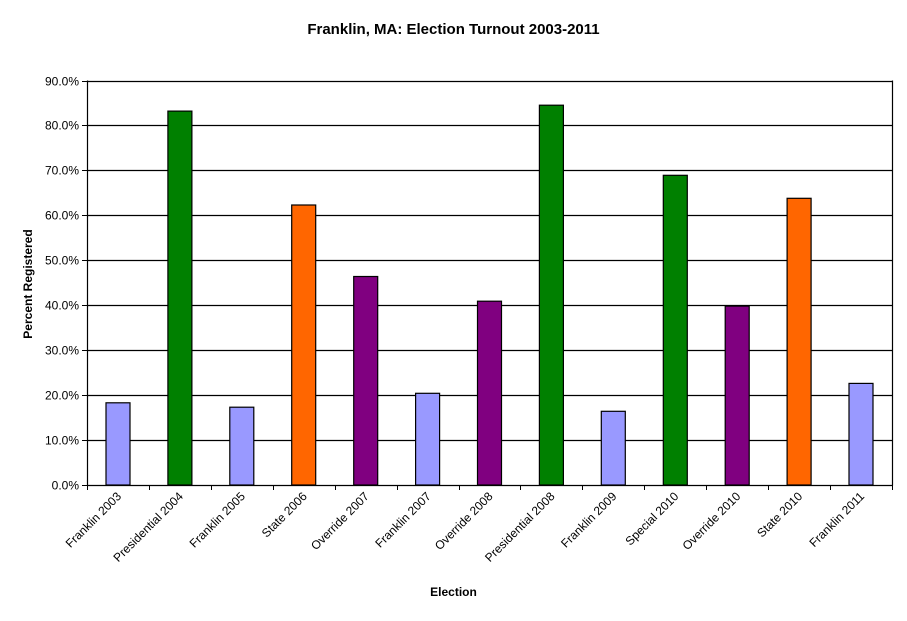 This screenshot has width=907, height=621. What do you see at coordinates (651, 518) in the screenshot?
I see `x-tick-label: Special 2010` at bounding box center [651, 518].